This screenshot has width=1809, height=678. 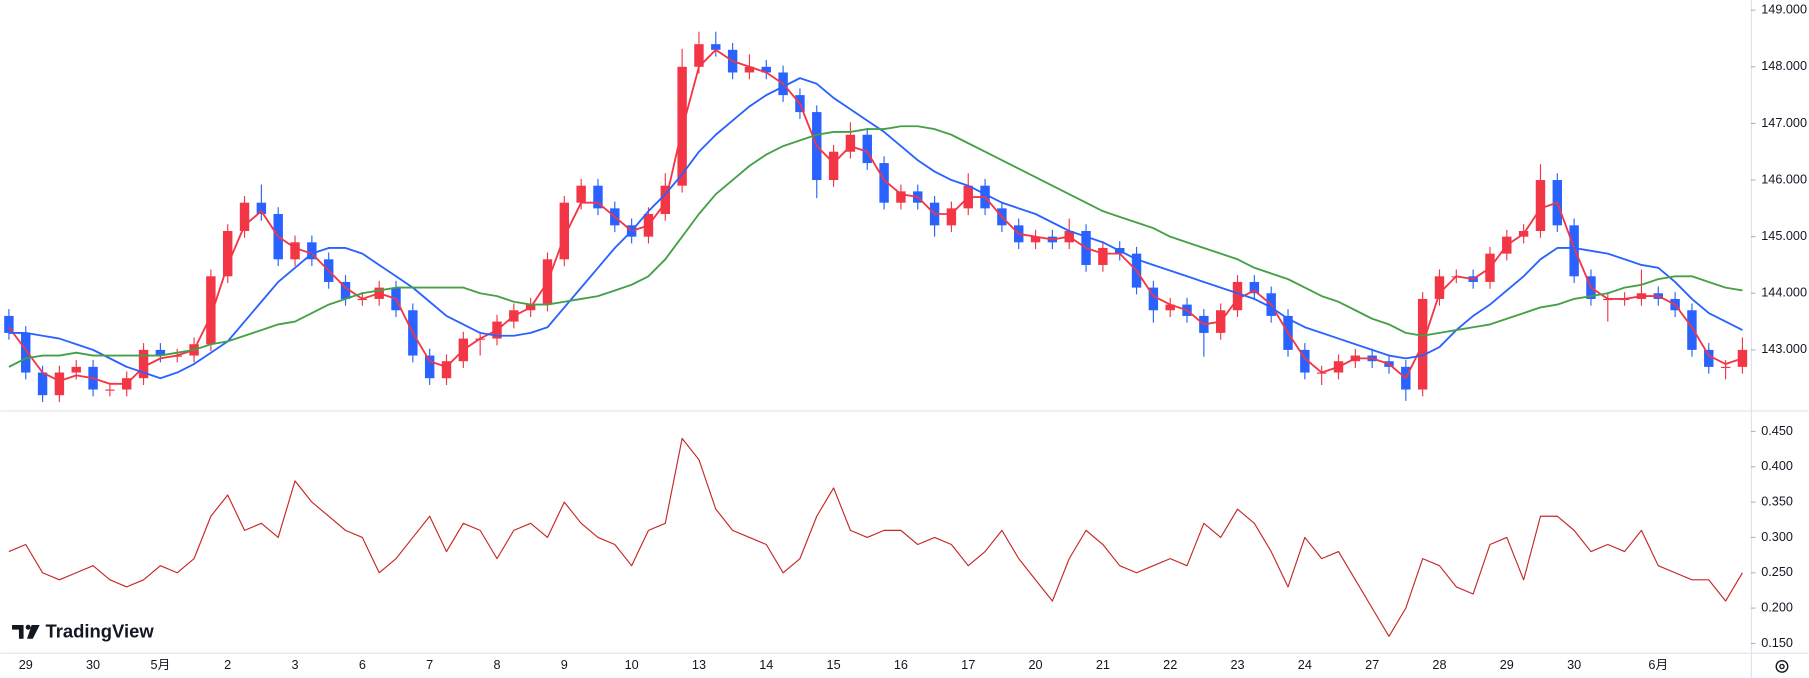 What do you see at coordinates (901, 665) in the screenshot?
I see `x-tick-label: 16` at bounding box center [901, 665].